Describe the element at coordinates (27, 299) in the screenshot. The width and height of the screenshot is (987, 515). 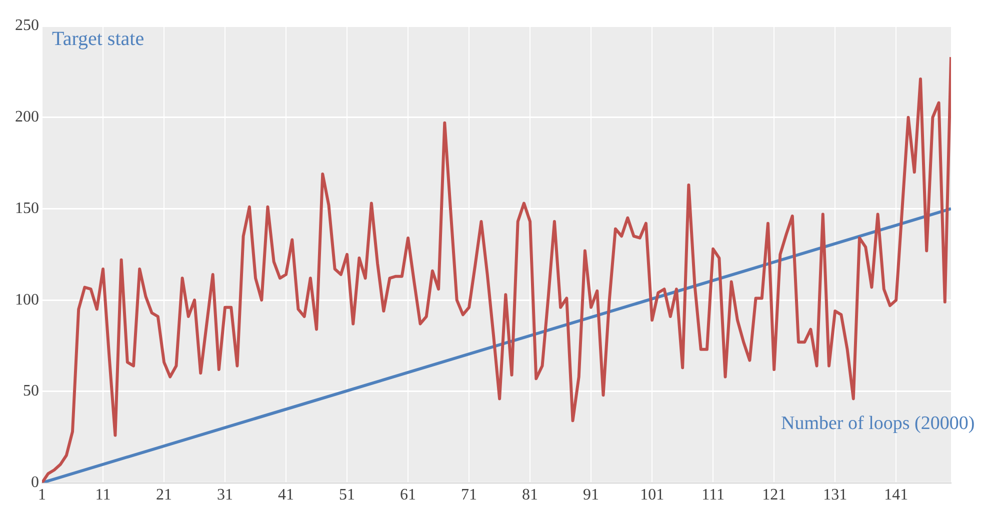
I see `y-tick-label: 100` at that location.